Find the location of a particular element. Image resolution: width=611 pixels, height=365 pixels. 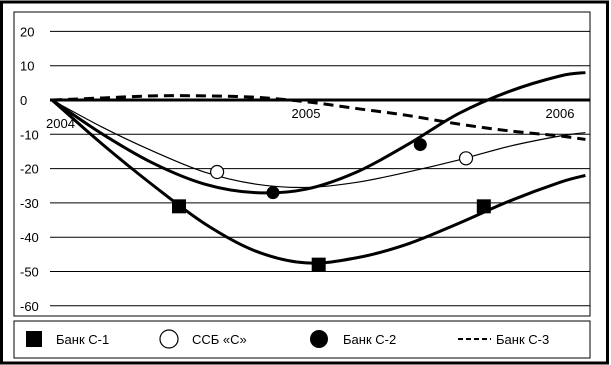

x-tick-label: 2004 is located at coordinates (60, 123).